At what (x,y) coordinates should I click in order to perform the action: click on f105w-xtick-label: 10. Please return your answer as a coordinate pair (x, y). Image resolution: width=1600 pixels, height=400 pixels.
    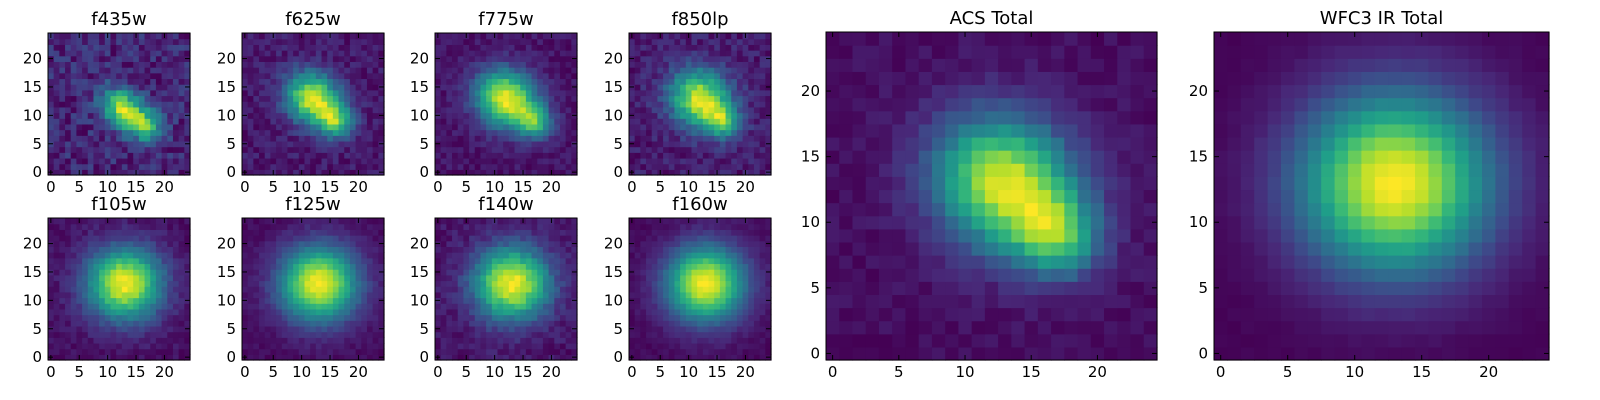
    Looking at the image, I should click on (107, 372).